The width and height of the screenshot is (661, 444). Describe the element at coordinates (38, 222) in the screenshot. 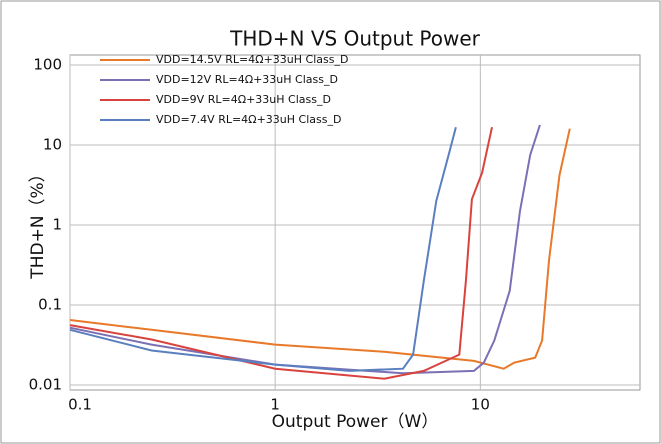

I see `y-axis-label: THD+N（%）` at that location.